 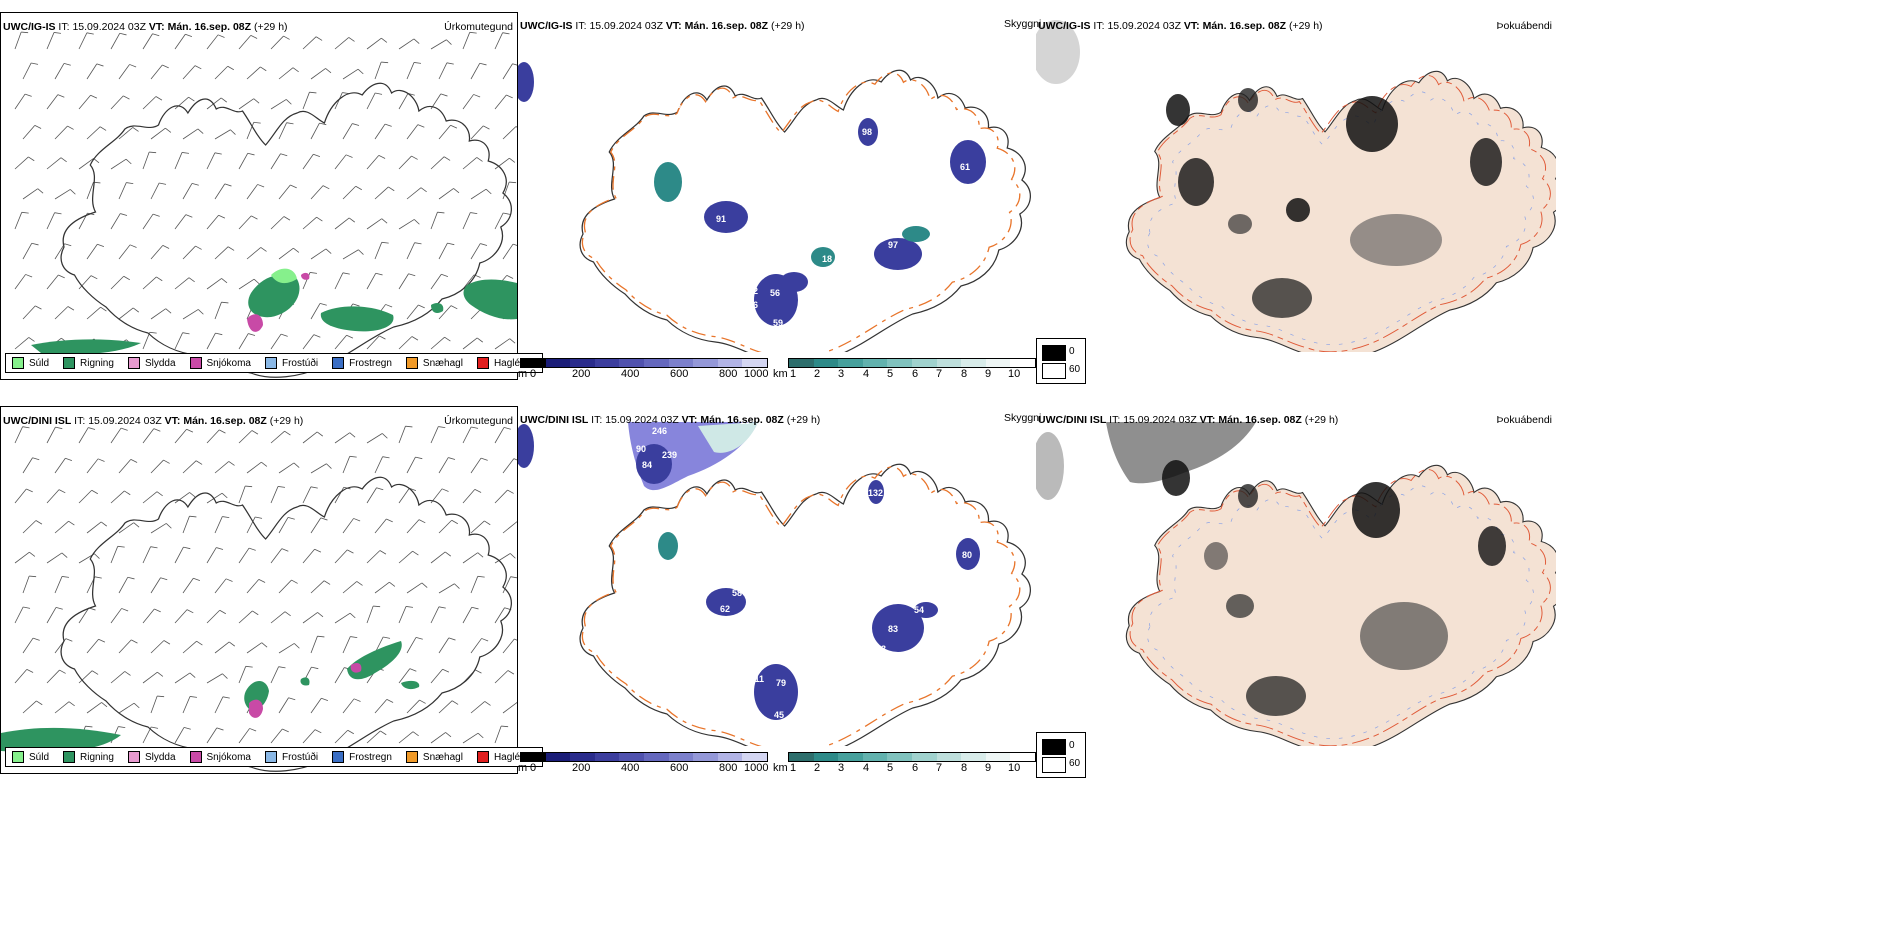 I want to click on coastline, so click(x=805, y=210).